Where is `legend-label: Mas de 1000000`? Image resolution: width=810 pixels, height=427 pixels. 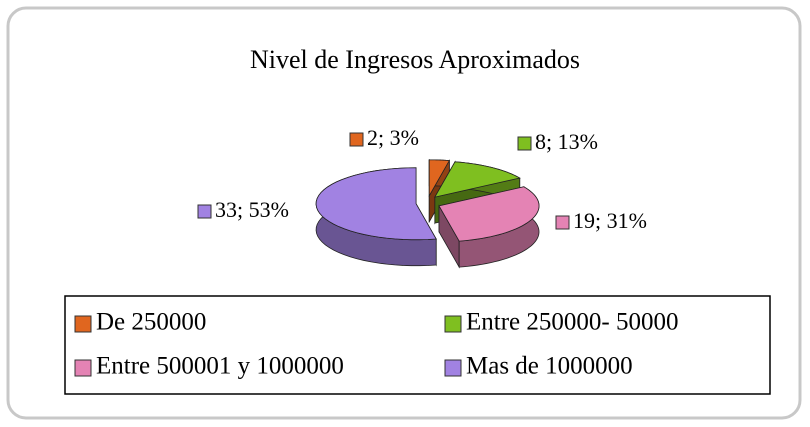 legend-label: Mas de 1000000 is located at coordinates (549, 366).